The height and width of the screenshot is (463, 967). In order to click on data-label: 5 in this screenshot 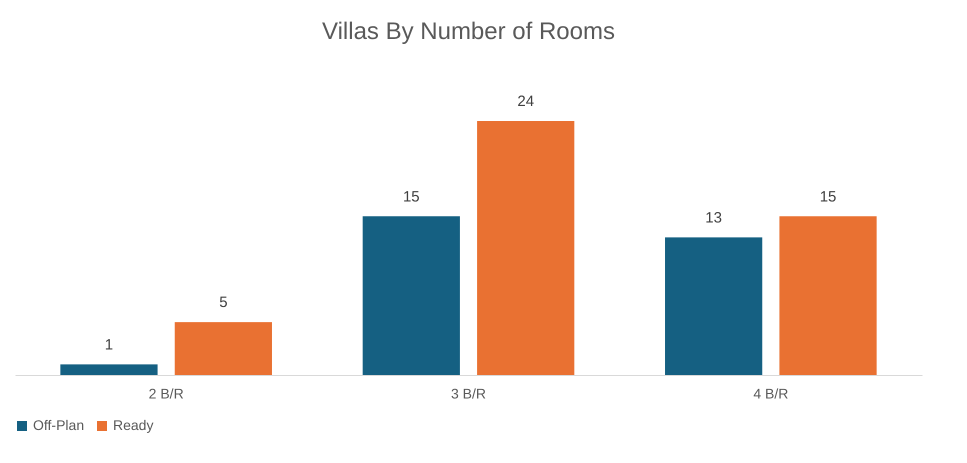, I will do `click(223, 303)`.